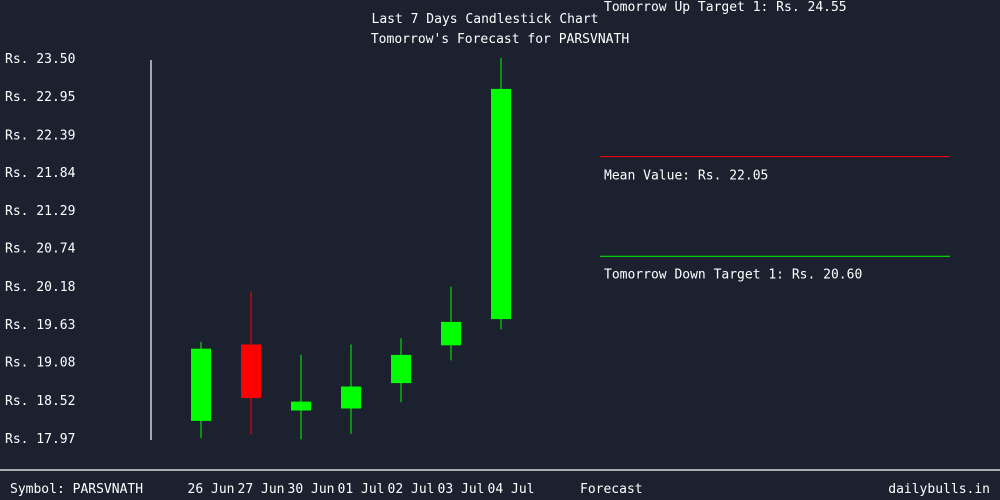 This screenshot has height=500, width=1000. What do you see at coordinates (311, 489) in the screenshot?
I see `x-tick-label: 30 Jun` at bounding box center [311, 489].